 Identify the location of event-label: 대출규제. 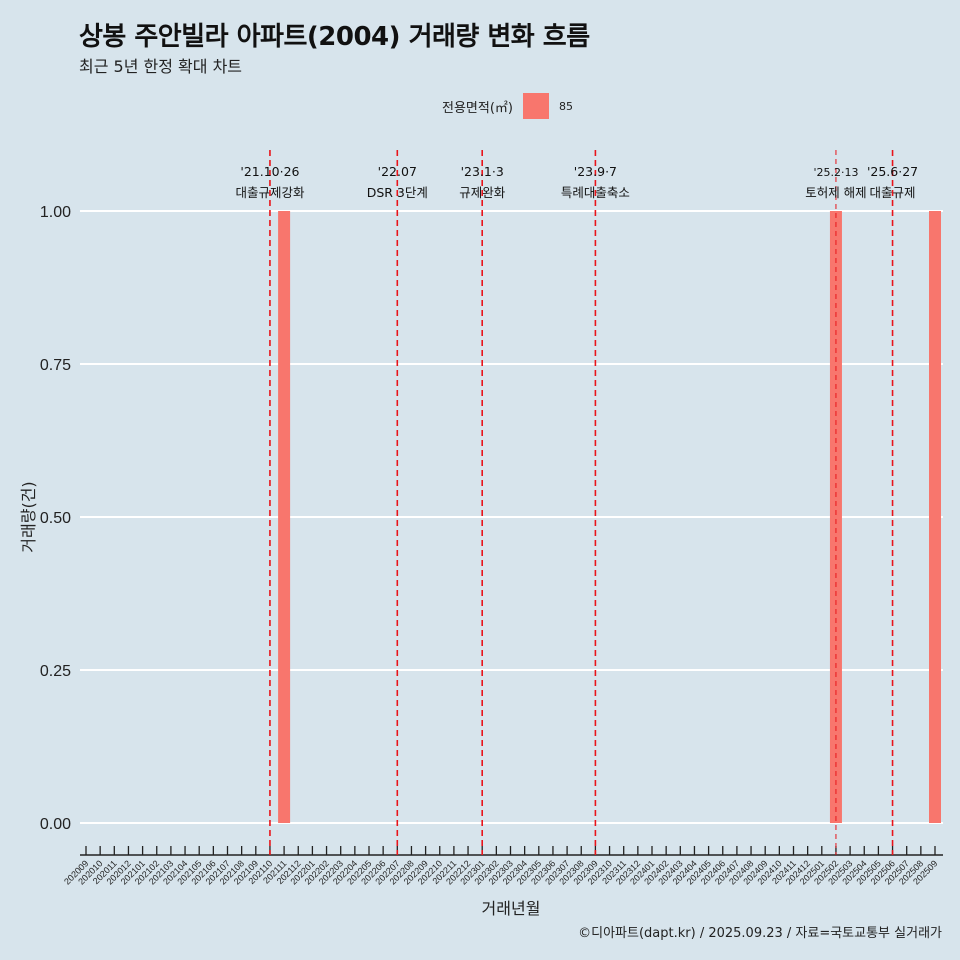
(893, 192).